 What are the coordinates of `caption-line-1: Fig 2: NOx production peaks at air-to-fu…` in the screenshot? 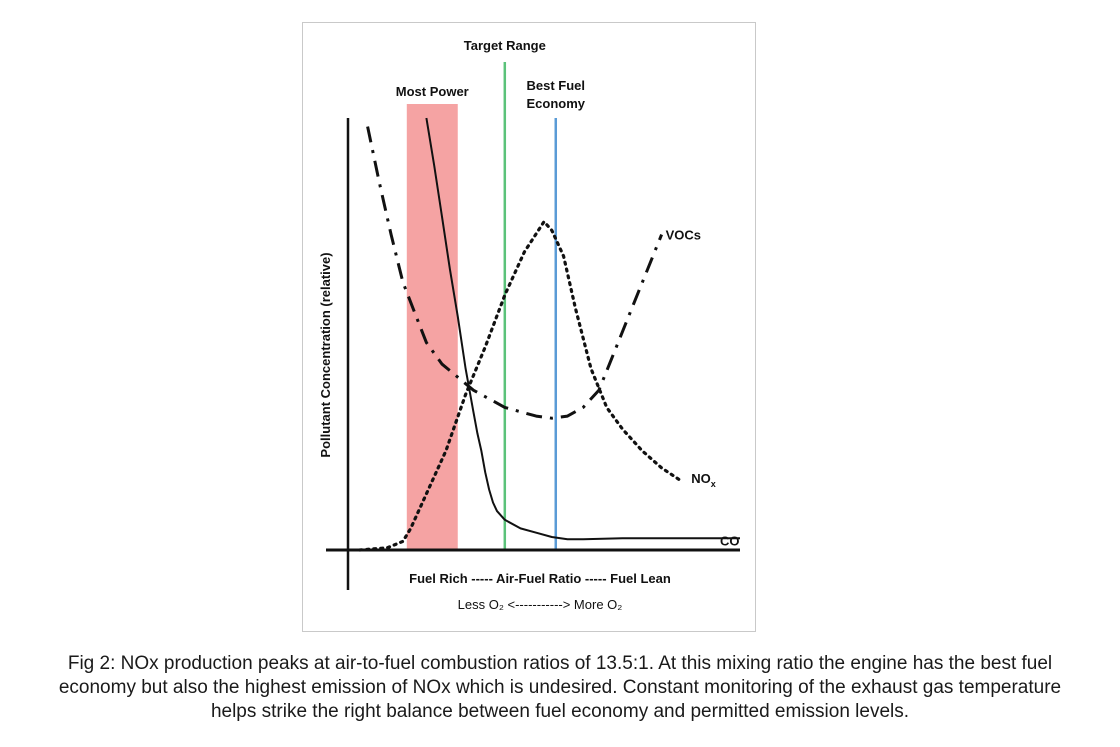 It's located at (560, 663).